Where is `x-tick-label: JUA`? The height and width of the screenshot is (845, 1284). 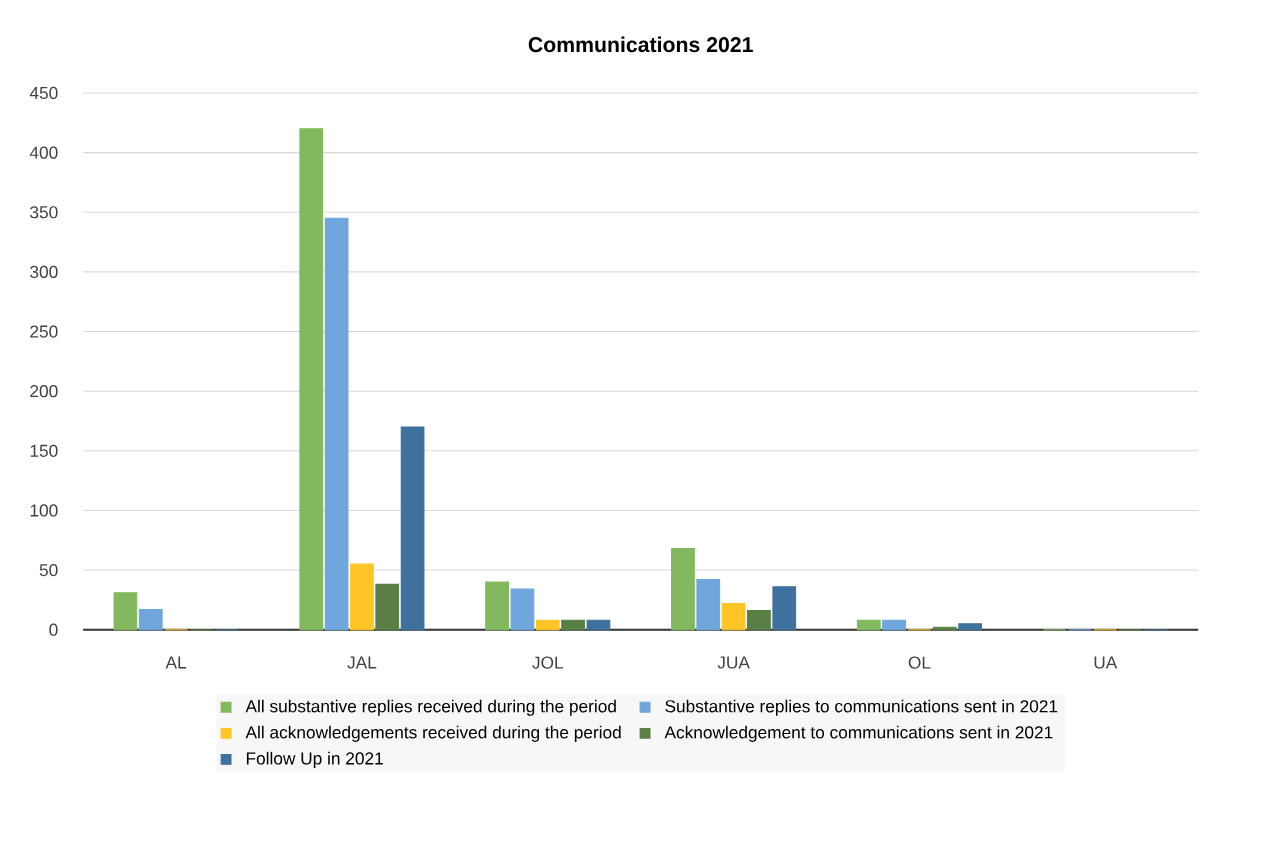 x-tick-label: JUA is located at coordinates (733, 662).